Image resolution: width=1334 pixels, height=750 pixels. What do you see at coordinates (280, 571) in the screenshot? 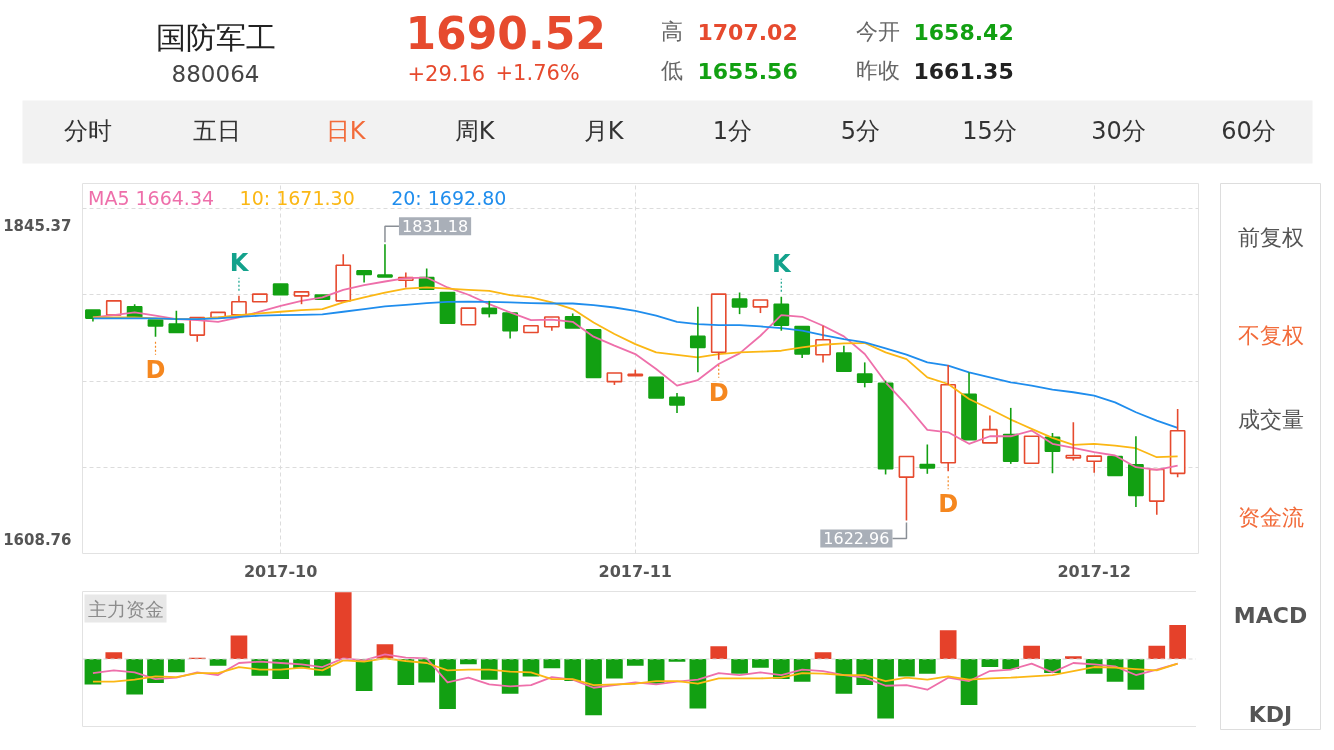
I see `x-tick-label: 2017-10` at bounding box center [280, 571].